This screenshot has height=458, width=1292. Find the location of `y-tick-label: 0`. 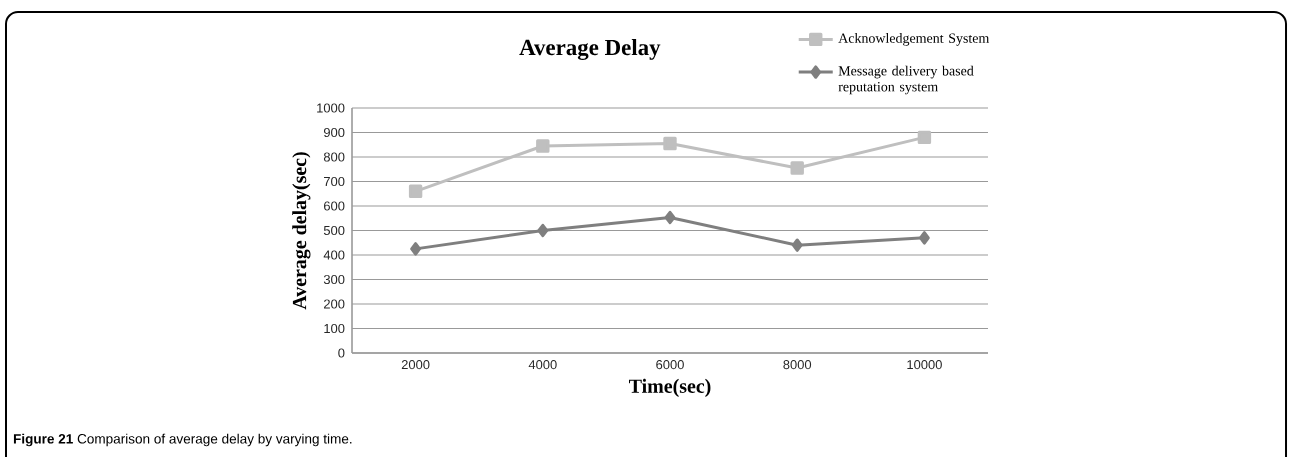

y-tick-label: 0 is located at coordinates (341, 353).